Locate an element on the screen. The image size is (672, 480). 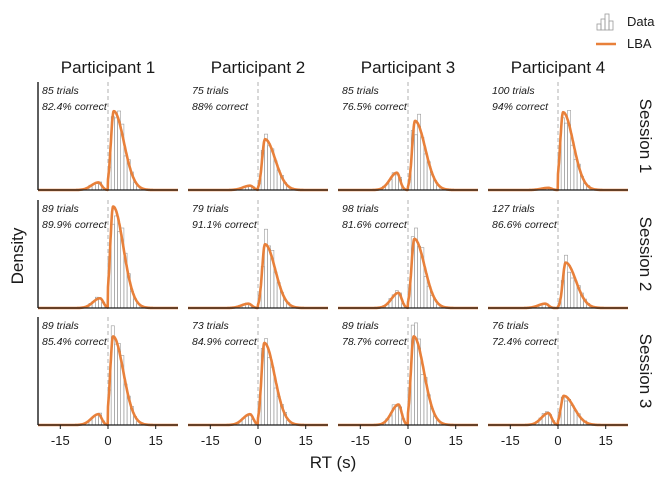
facet-panel: 85 trials 82.4% correct is located at coordinates (108, 137).